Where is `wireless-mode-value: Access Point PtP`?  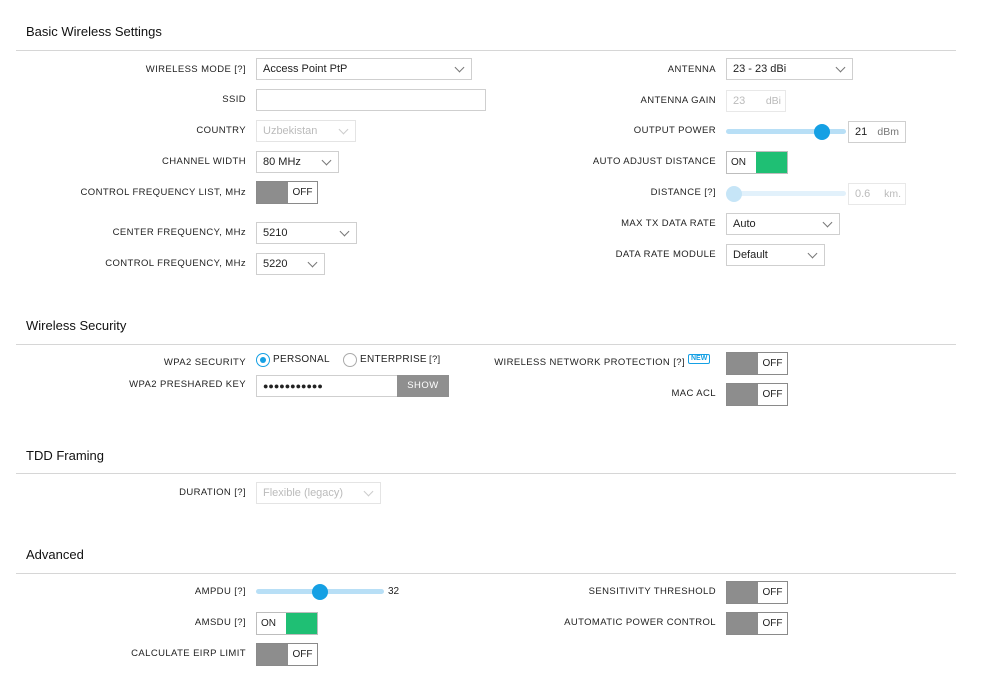 wireless-mode-value: Access Point PtP is located at coordinates (305, 69).